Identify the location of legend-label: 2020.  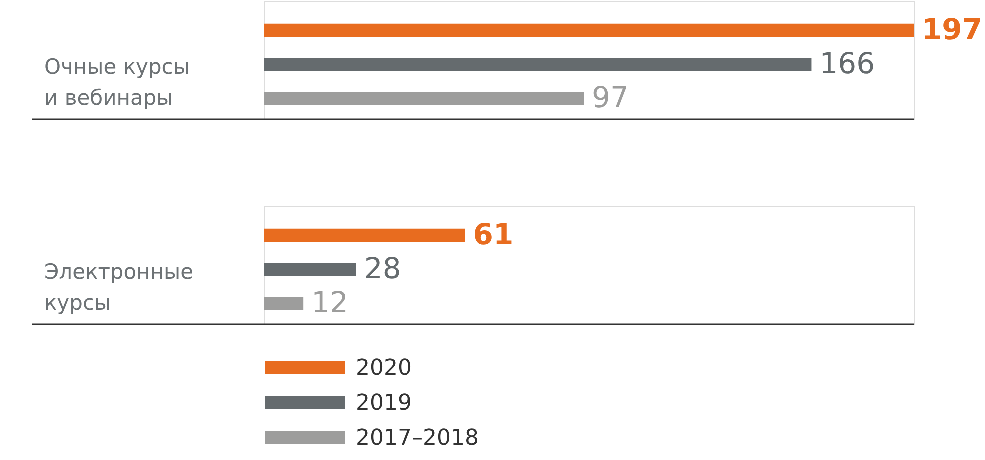
(384, 368).